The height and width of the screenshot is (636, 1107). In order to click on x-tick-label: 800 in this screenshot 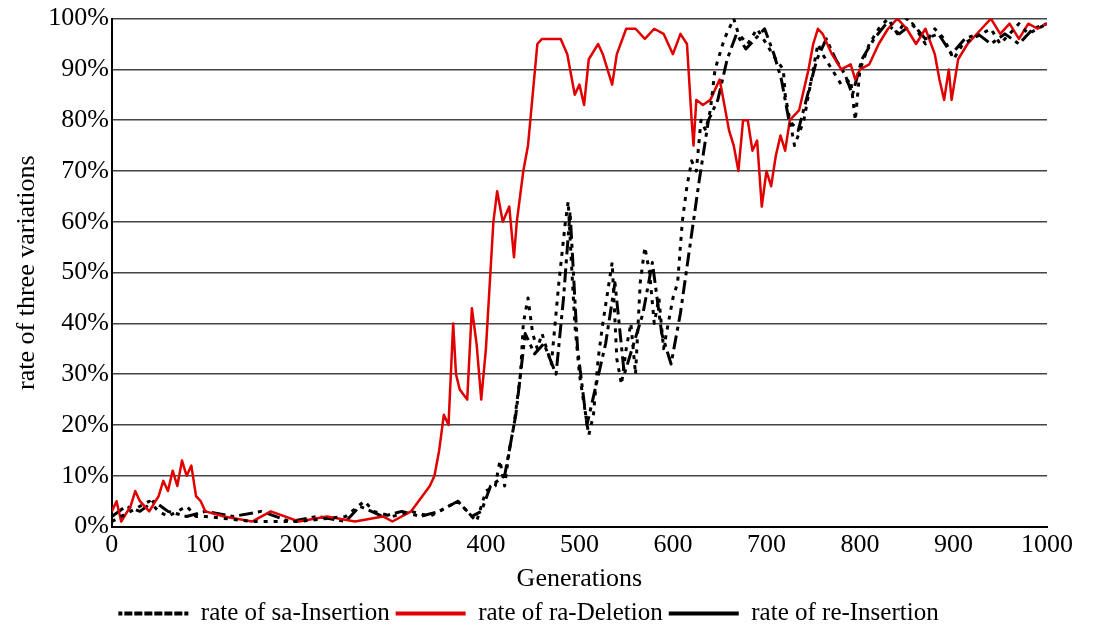, I will do `click(860, 544)`.